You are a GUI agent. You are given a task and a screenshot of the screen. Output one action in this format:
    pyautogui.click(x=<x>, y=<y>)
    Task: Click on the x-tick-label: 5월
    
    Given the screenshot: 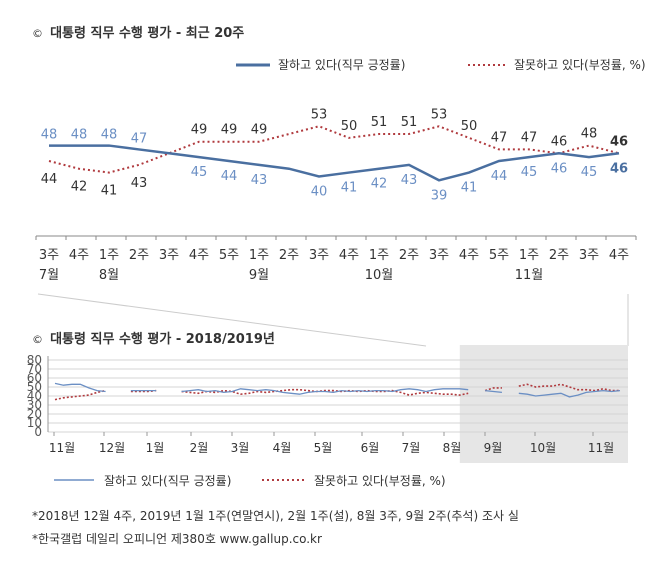 What is the action you would take?
    pyautogui.click(x=323, y=448)
    